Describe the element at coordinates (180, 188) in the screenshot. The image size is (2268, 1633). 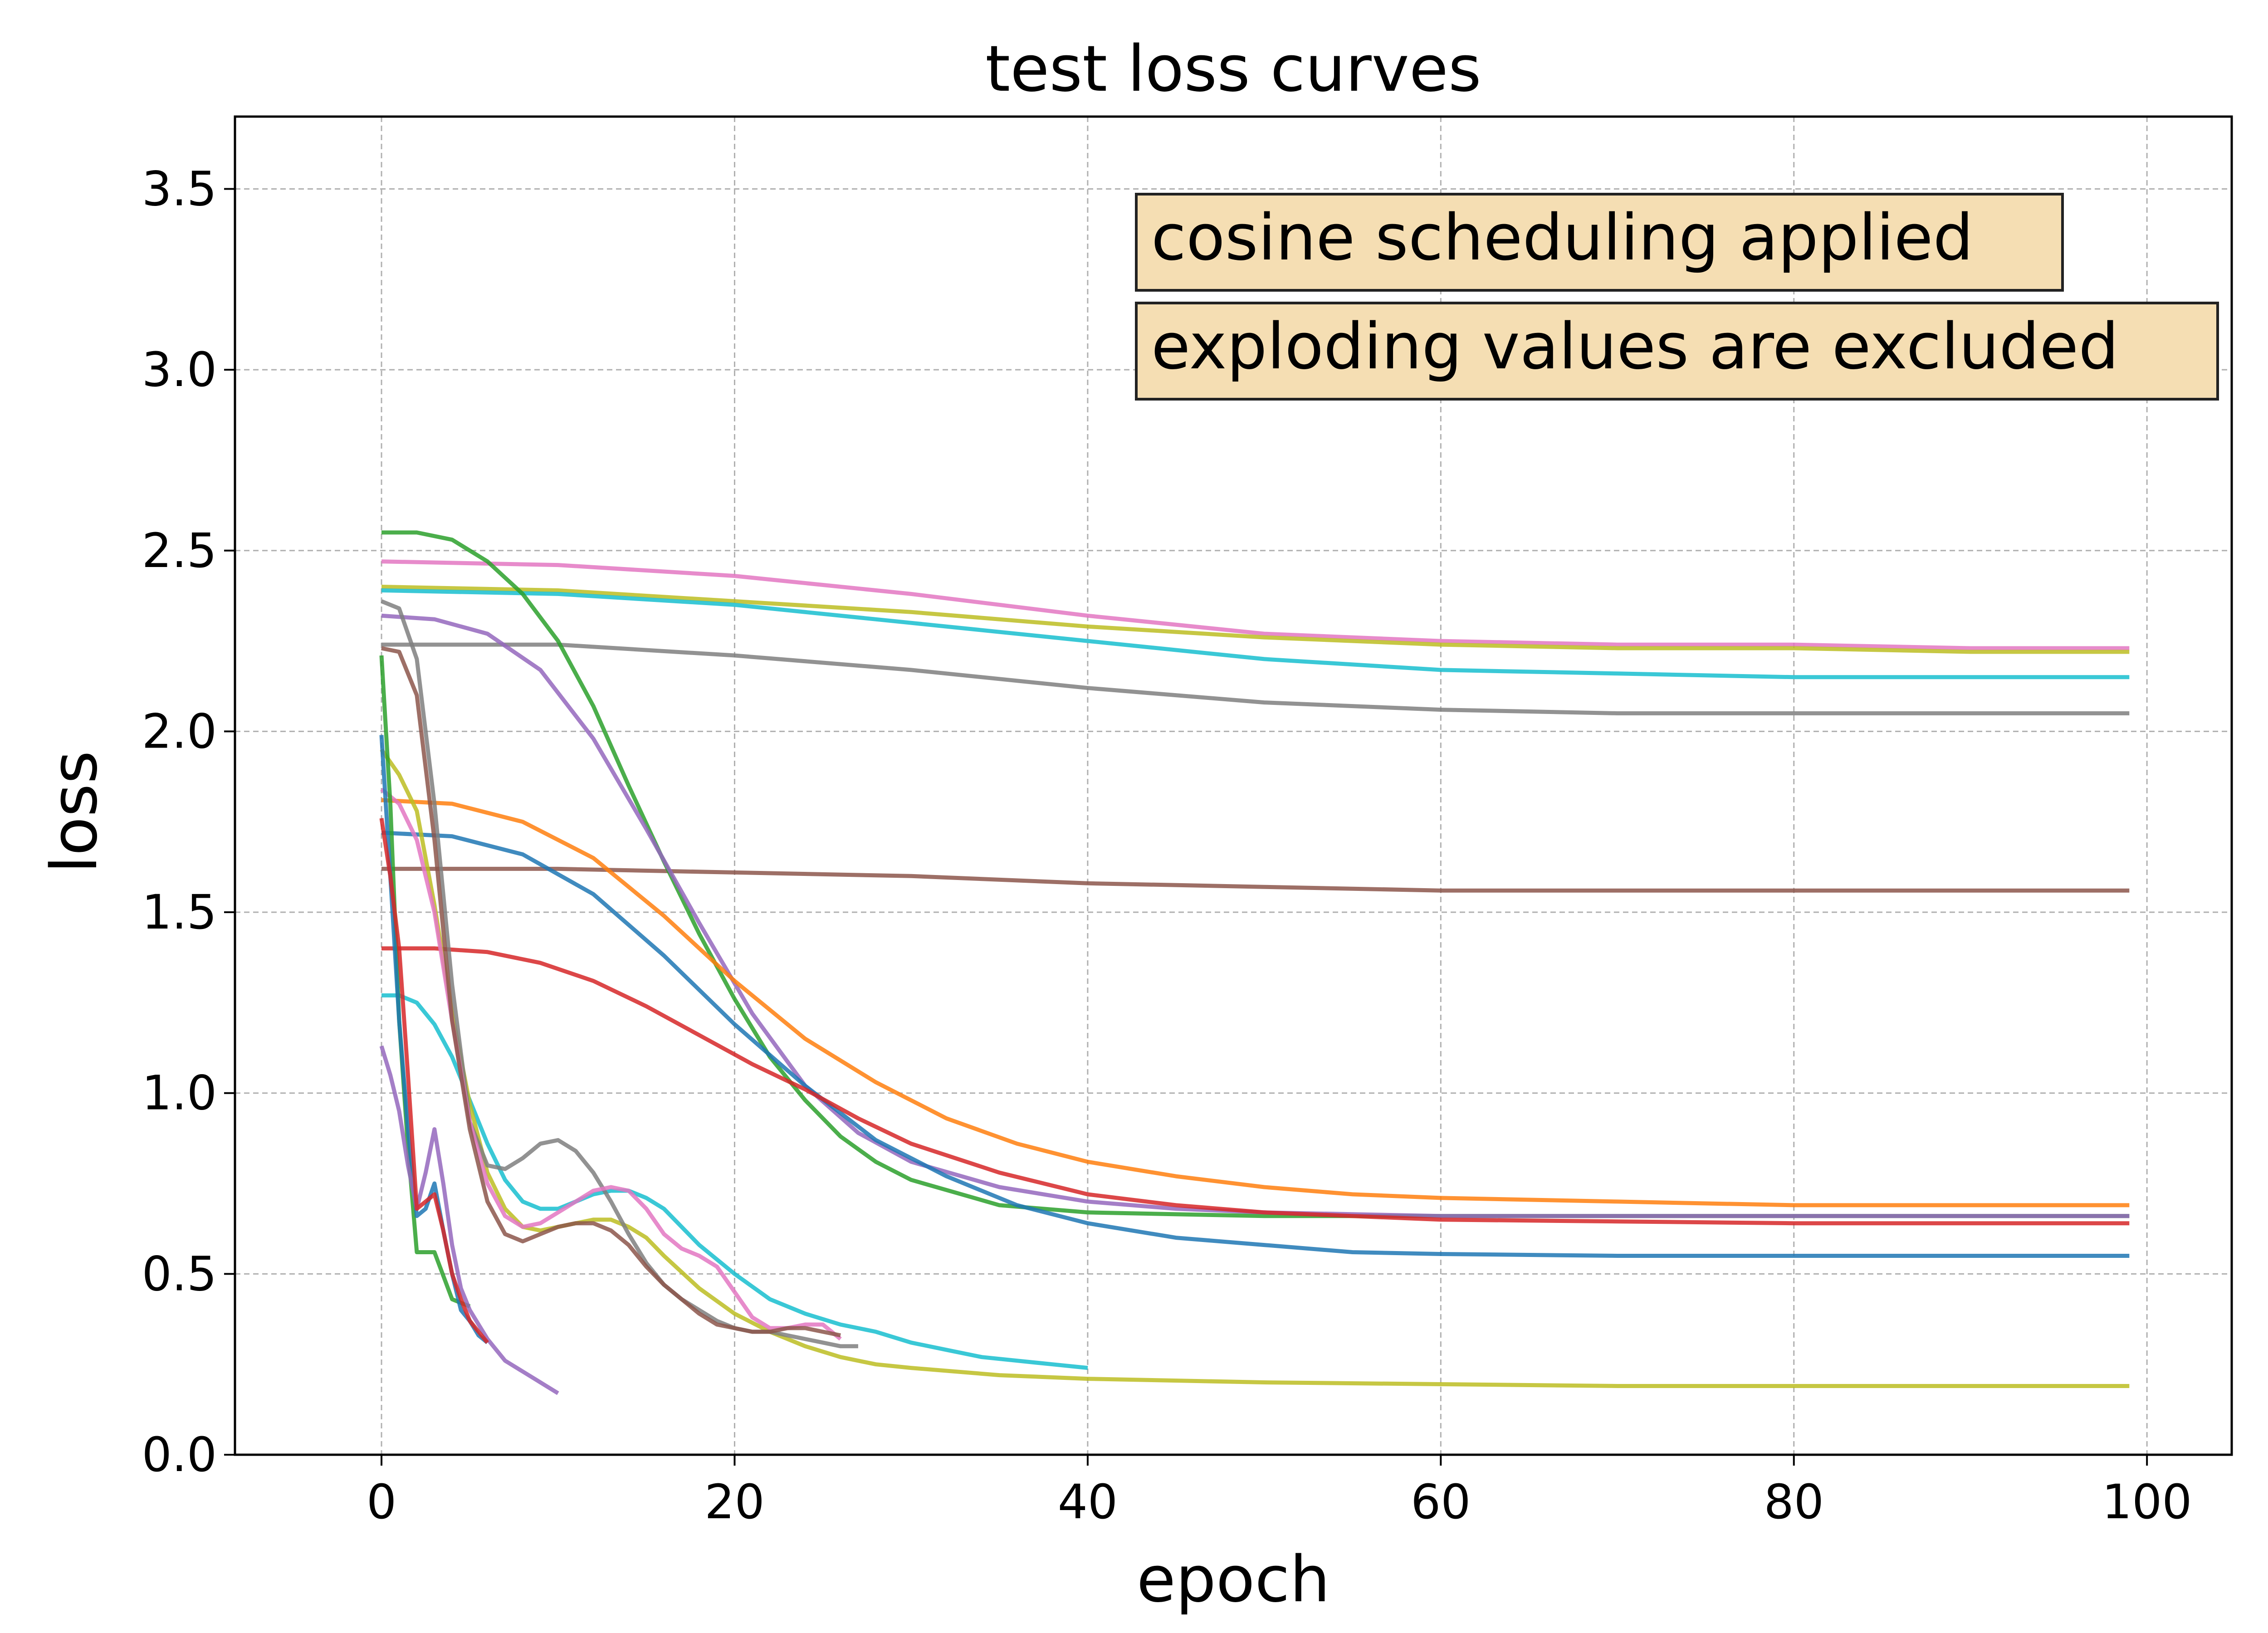
I see `y-tick-label: 3.5` at that location.